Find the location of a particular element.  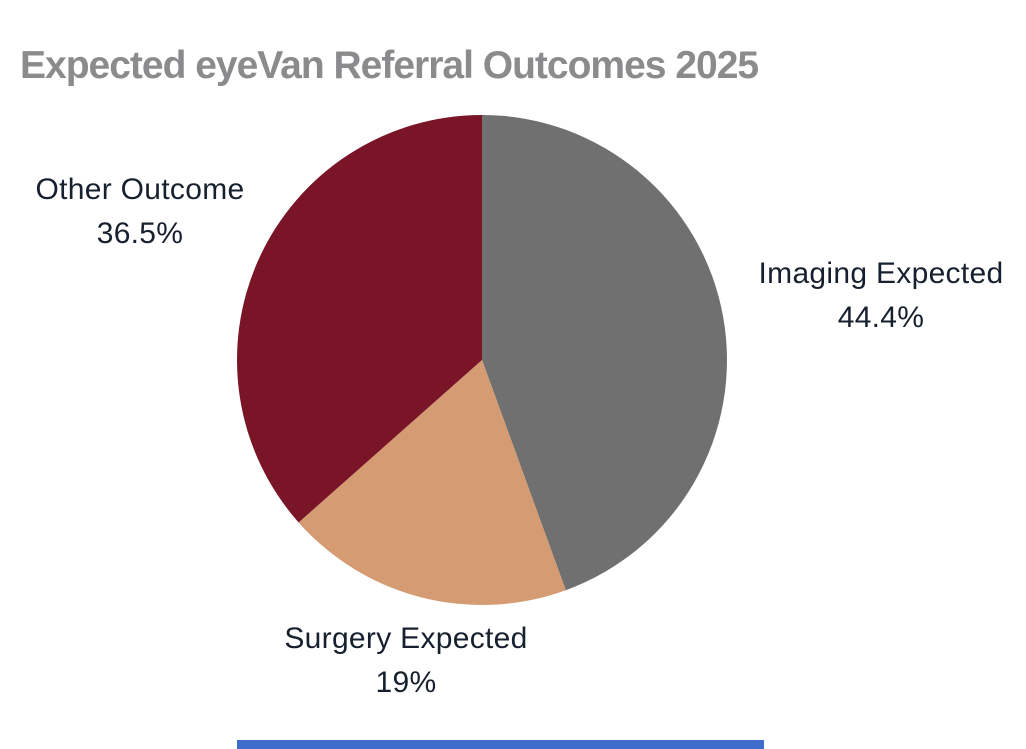

pie-slice-surgery-expected is located at coordinates (432, 482).